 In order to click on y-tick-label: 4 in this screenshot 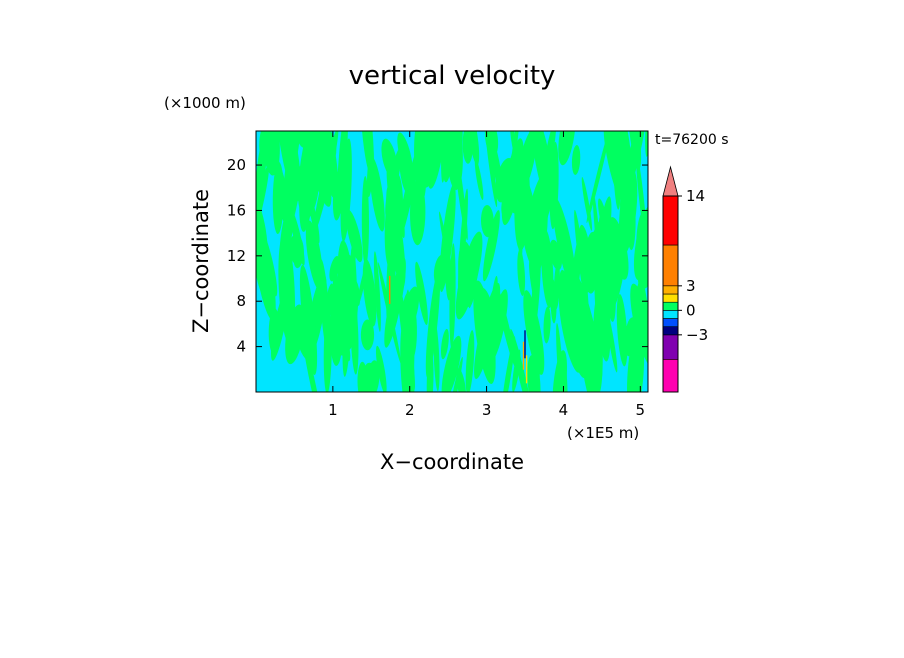, I will do `click(241, 347)`.